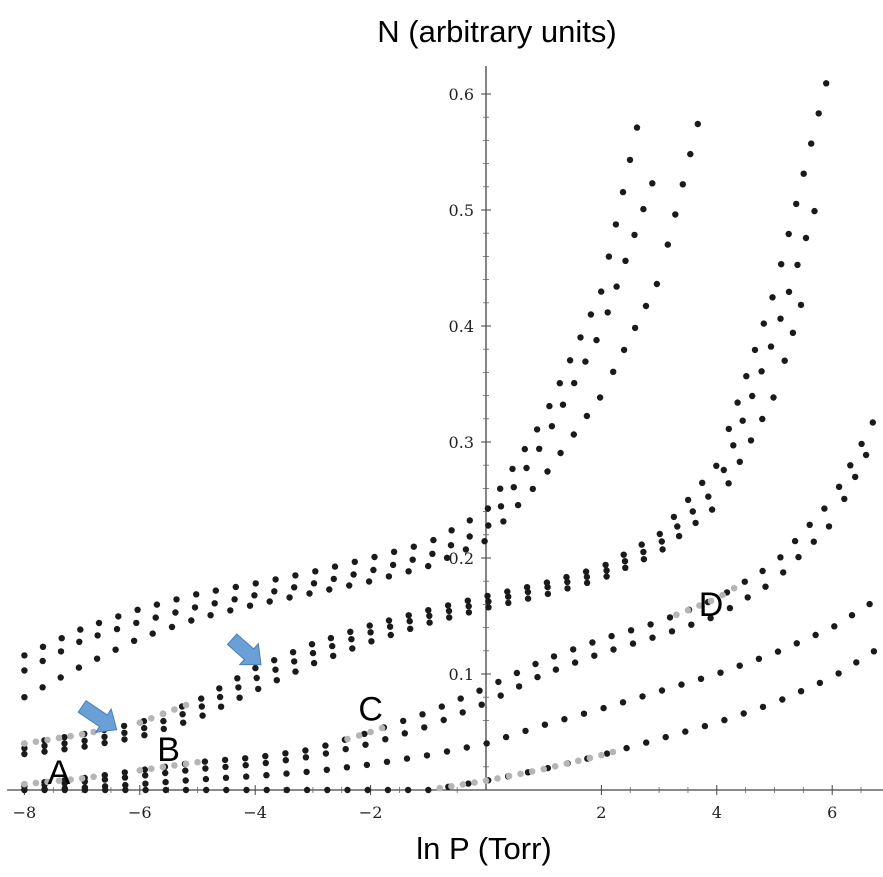 The image size is (883, 877). What do you see at coordinates (25, 812) in the screenshot?
I see `x-tick-label: −8` at bounding box center [25, 812].